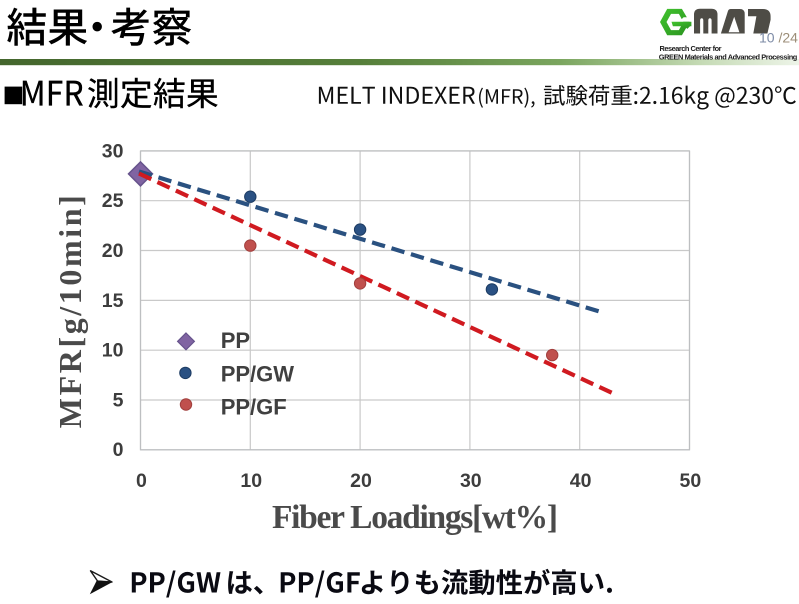 The image size is (799, 604). What do you see at coordinates (235, 340) in the screenshot?
I see `svg-text: PP` at bounding box center [235, 340].